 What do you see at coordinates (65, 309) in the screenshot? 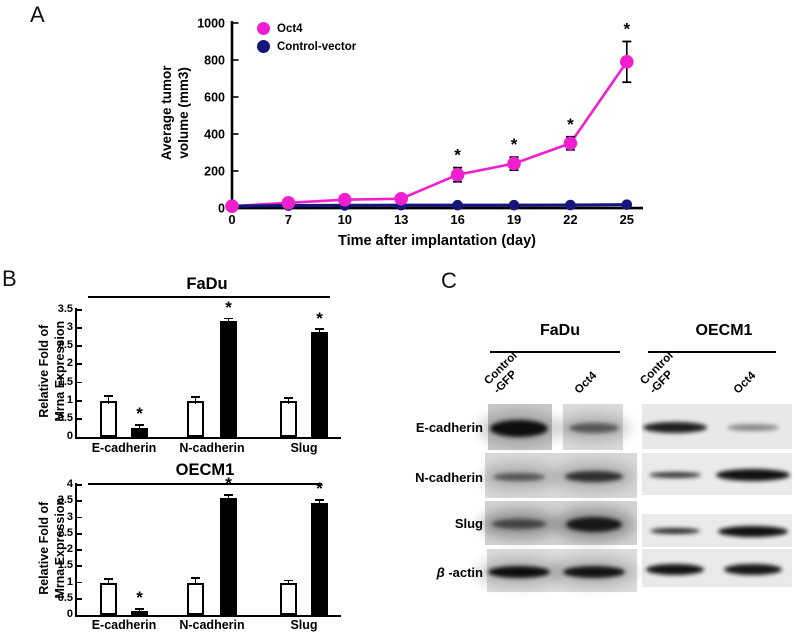
I see `fadu-y-tick-label: 3.5` at bounding box center [65, 309].